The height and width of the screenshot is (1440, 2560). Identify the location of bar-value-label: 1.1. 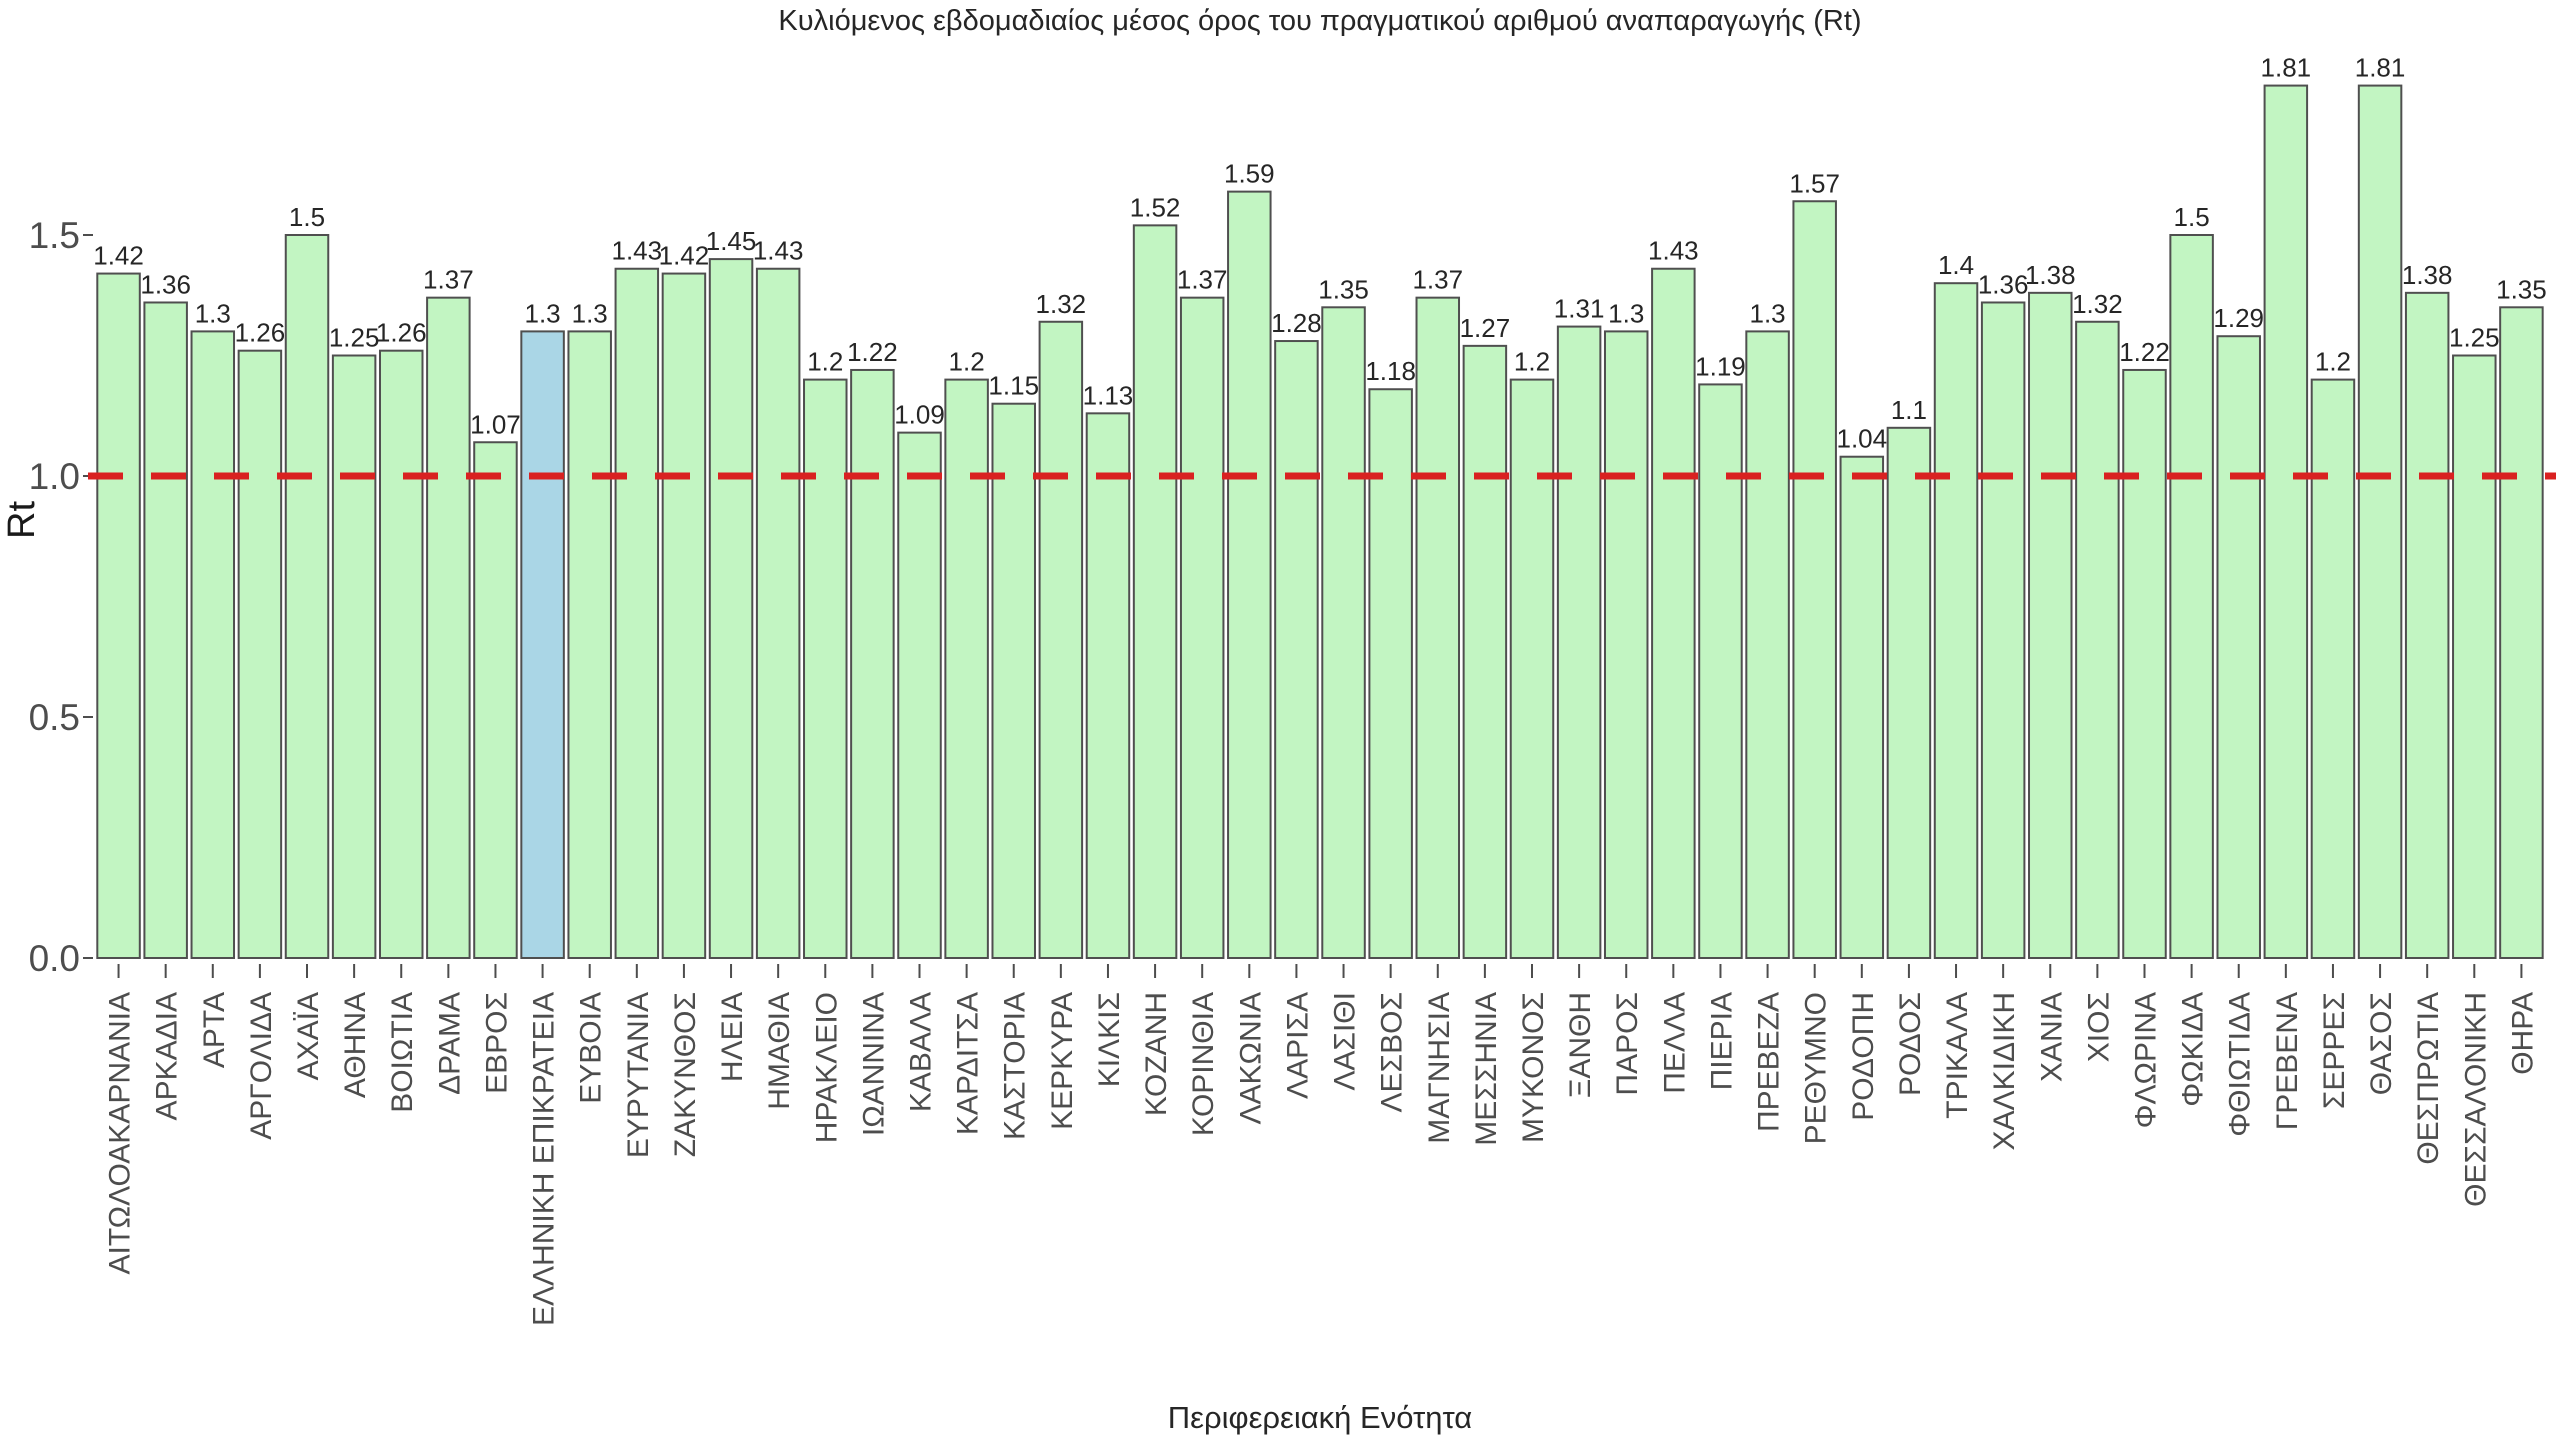
(1909, 410).